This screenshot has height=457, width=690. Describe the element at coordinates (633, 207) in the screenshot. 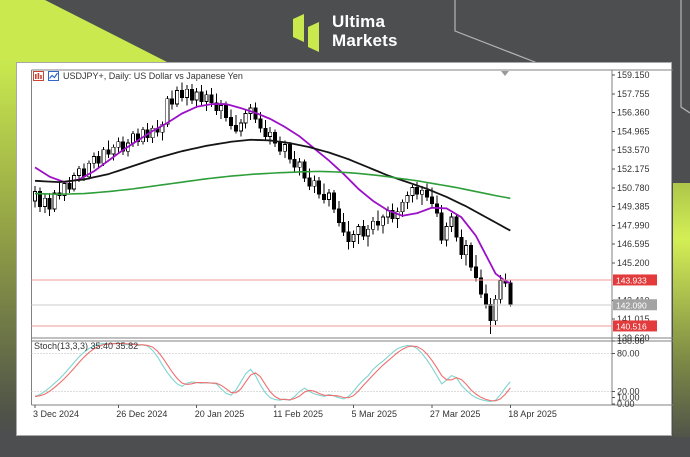

I see `price-tick-label: 149.385` at that location.